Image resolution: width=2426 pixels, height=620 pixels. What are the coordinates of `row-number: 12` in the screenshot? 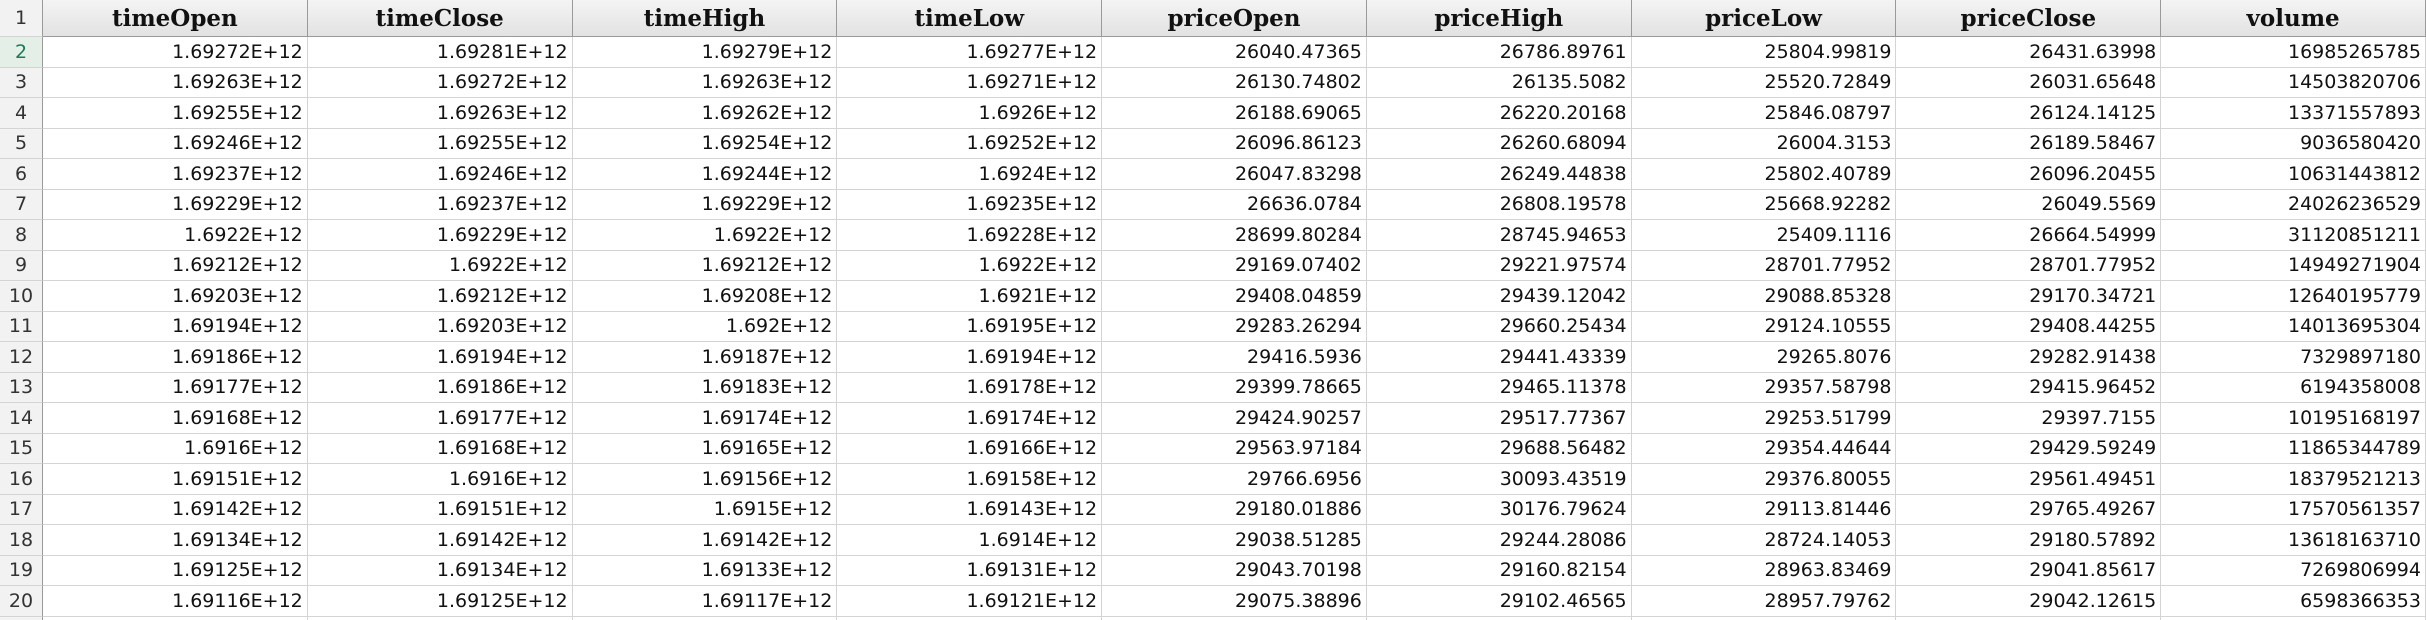 It's located at (21, 357).